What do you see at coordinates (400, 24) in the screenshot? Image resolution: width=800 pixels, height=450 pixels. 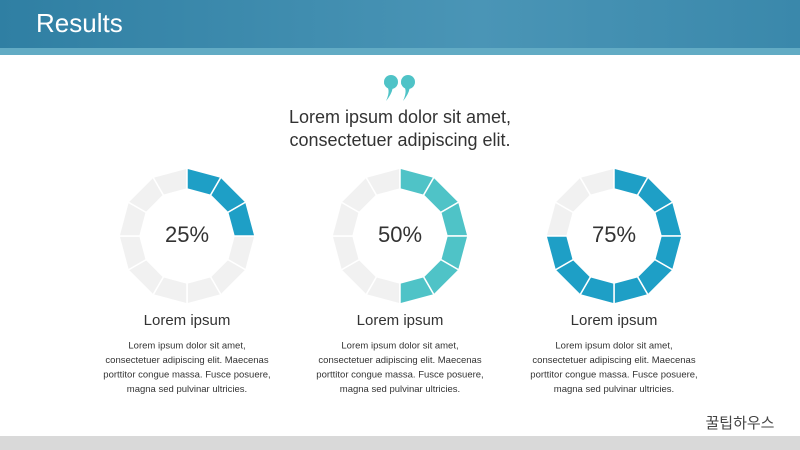 I see `header-bar` at bounding box center [400, 24].